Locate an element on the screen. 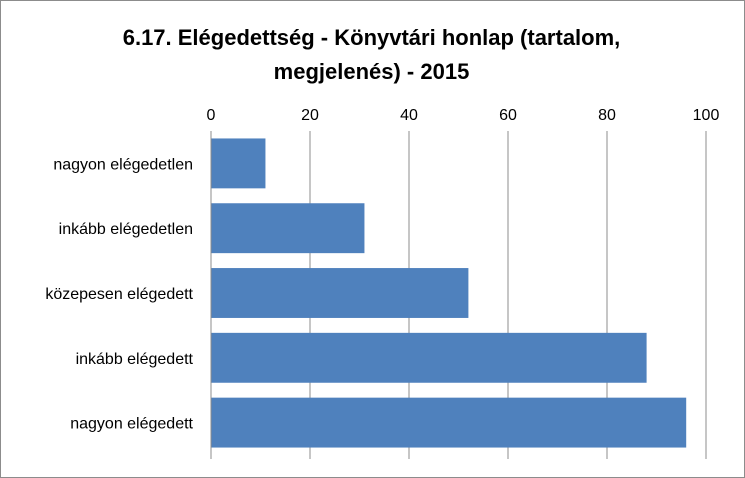 The image size is (745, 478). x-tick-label: 60 is located at coordinates (508, 115).